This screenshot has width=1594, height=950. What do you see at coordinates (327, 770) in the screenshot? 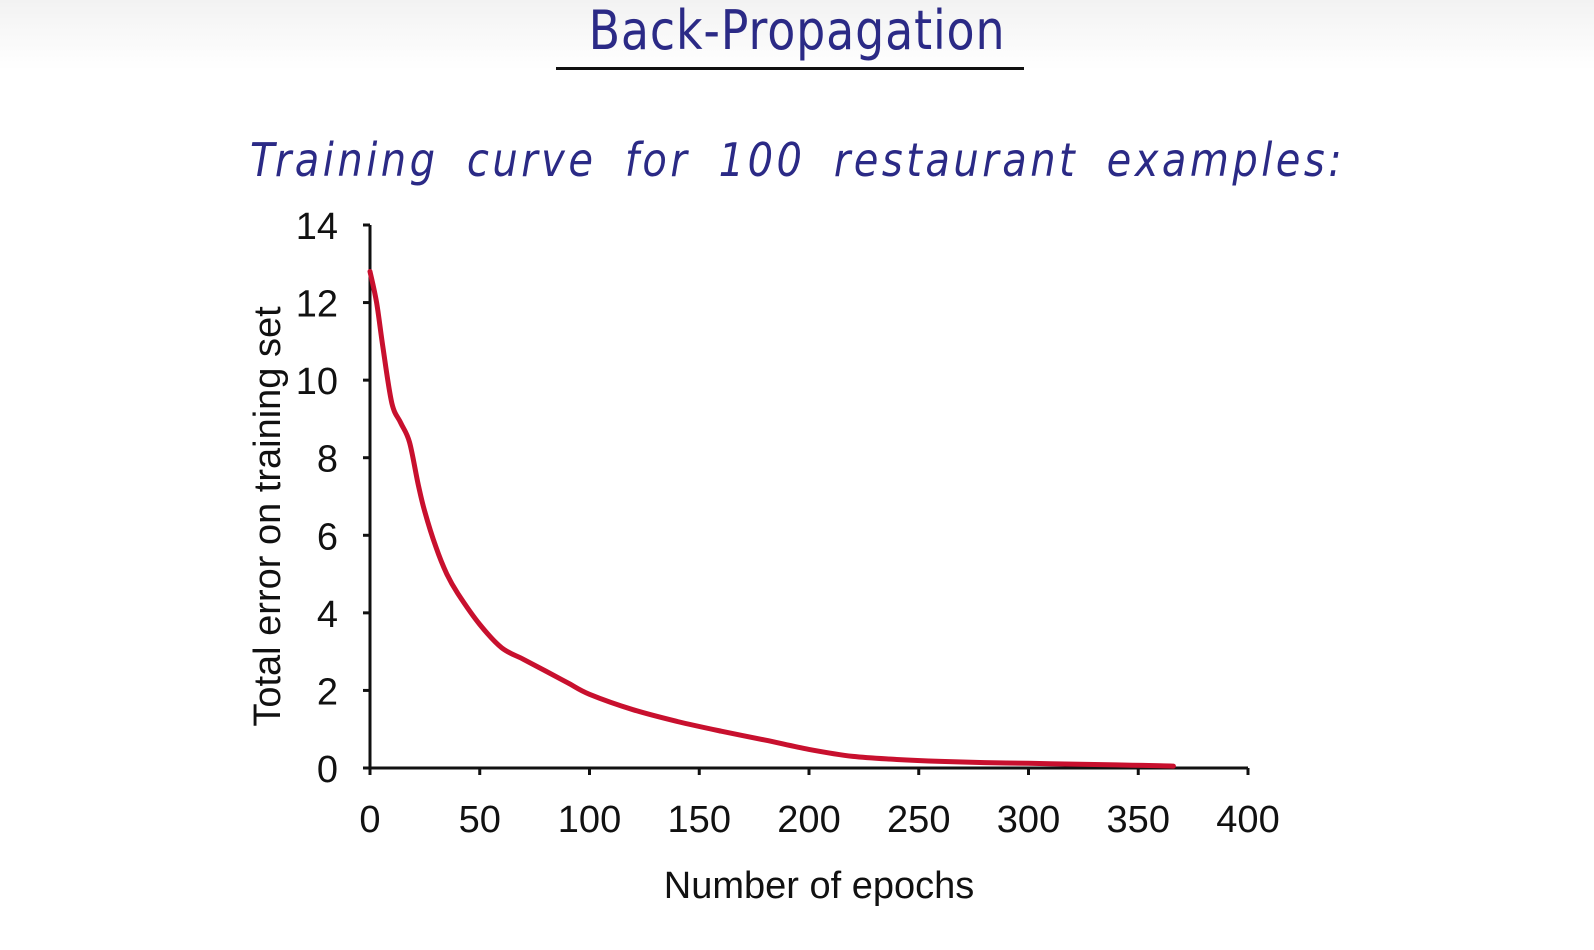
I see `y-tick-label: 0` at bounding box center [327, 770].